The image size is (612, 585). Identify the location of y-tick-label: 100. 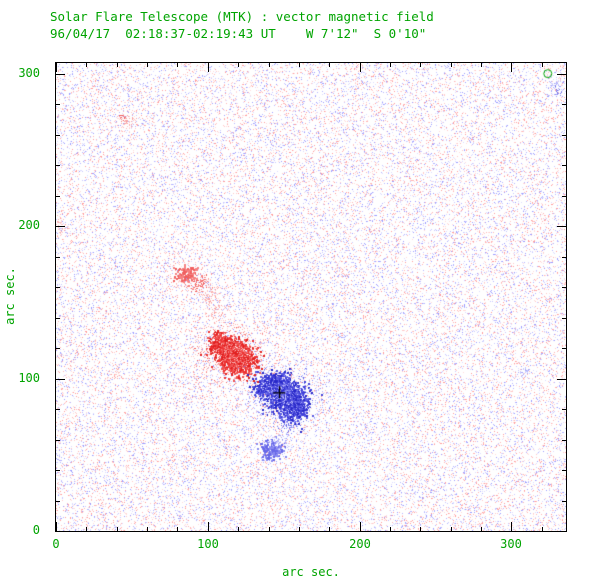
(29, 378).